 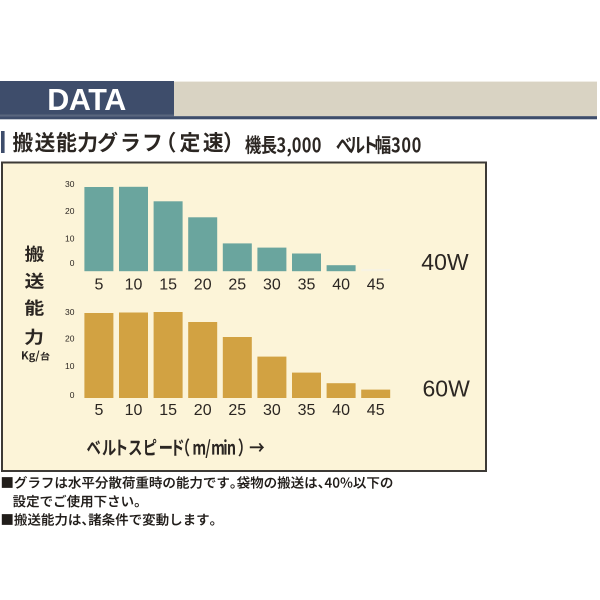 I want to click on svg-text: 40W, so click(x=445, y=262).